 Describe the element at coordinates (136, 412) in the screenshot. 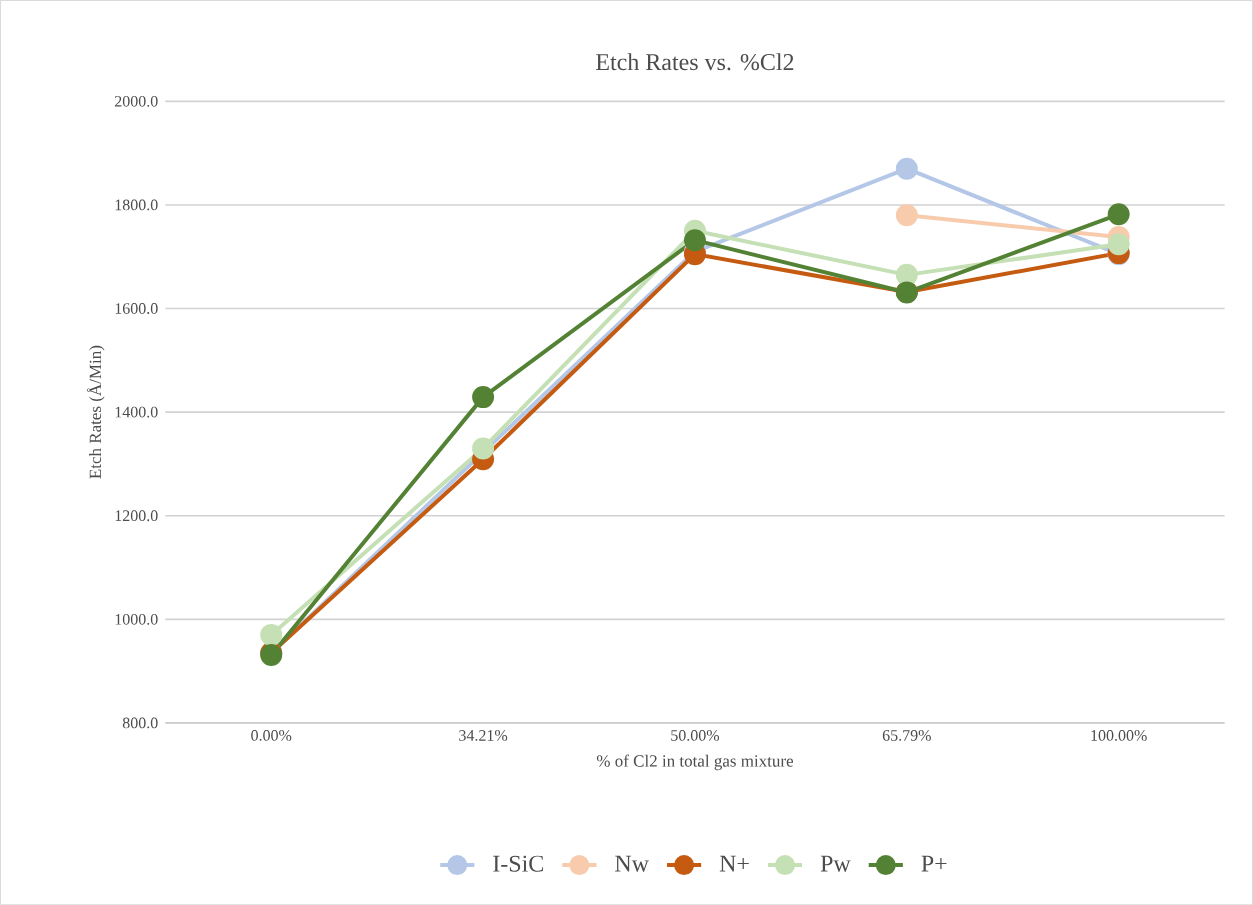

I see `y-tick-label: 1400.0` at that location.